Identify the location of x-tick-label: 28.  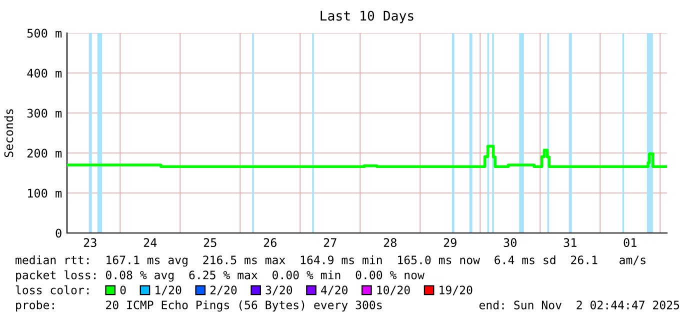
(390, 243).